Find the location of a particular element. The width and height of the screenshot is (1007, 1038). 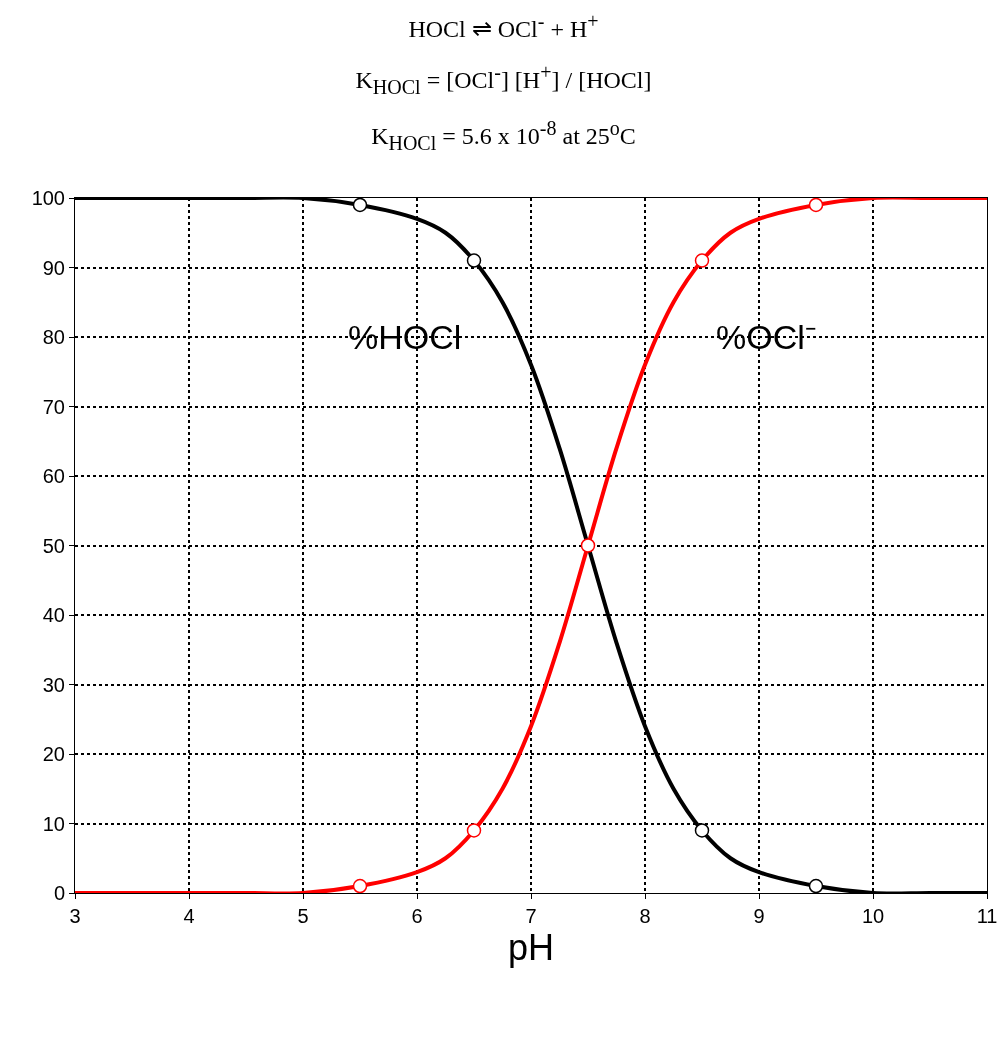

x-tick-label: 3 is located at coordinates (75, 915).